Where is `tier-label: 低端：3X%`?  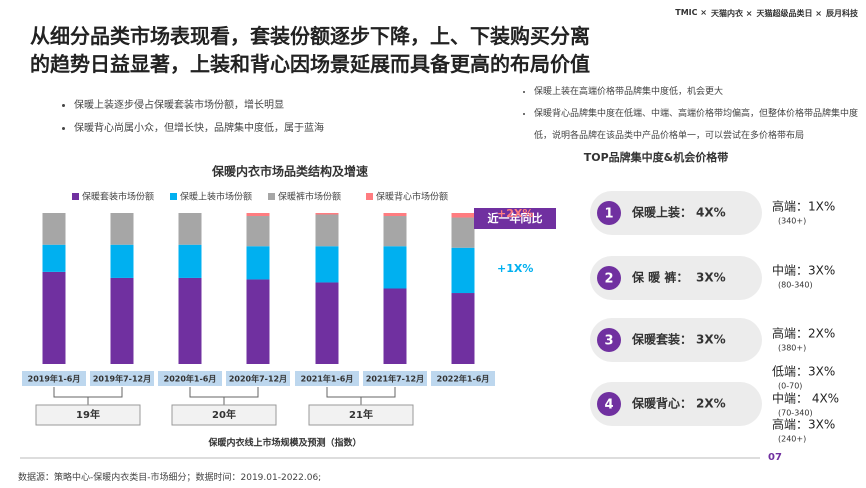
tier-label: 低端：3X% is located at coordinates (803, 372).